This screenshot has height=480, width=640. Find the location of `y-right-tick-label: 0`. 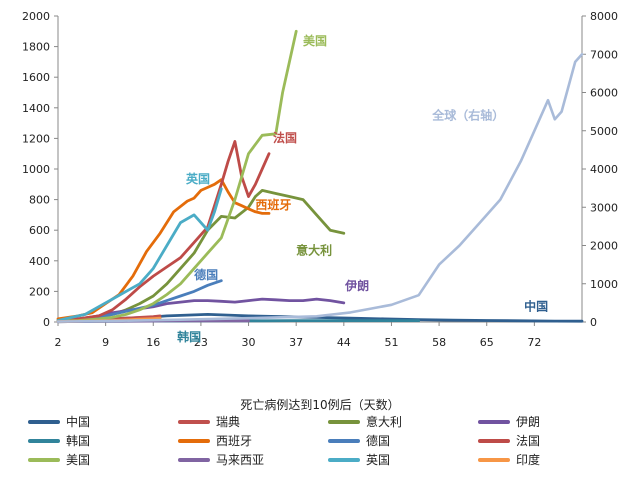

y-right-tick-label: 0 is located at coordinates (593, 322).